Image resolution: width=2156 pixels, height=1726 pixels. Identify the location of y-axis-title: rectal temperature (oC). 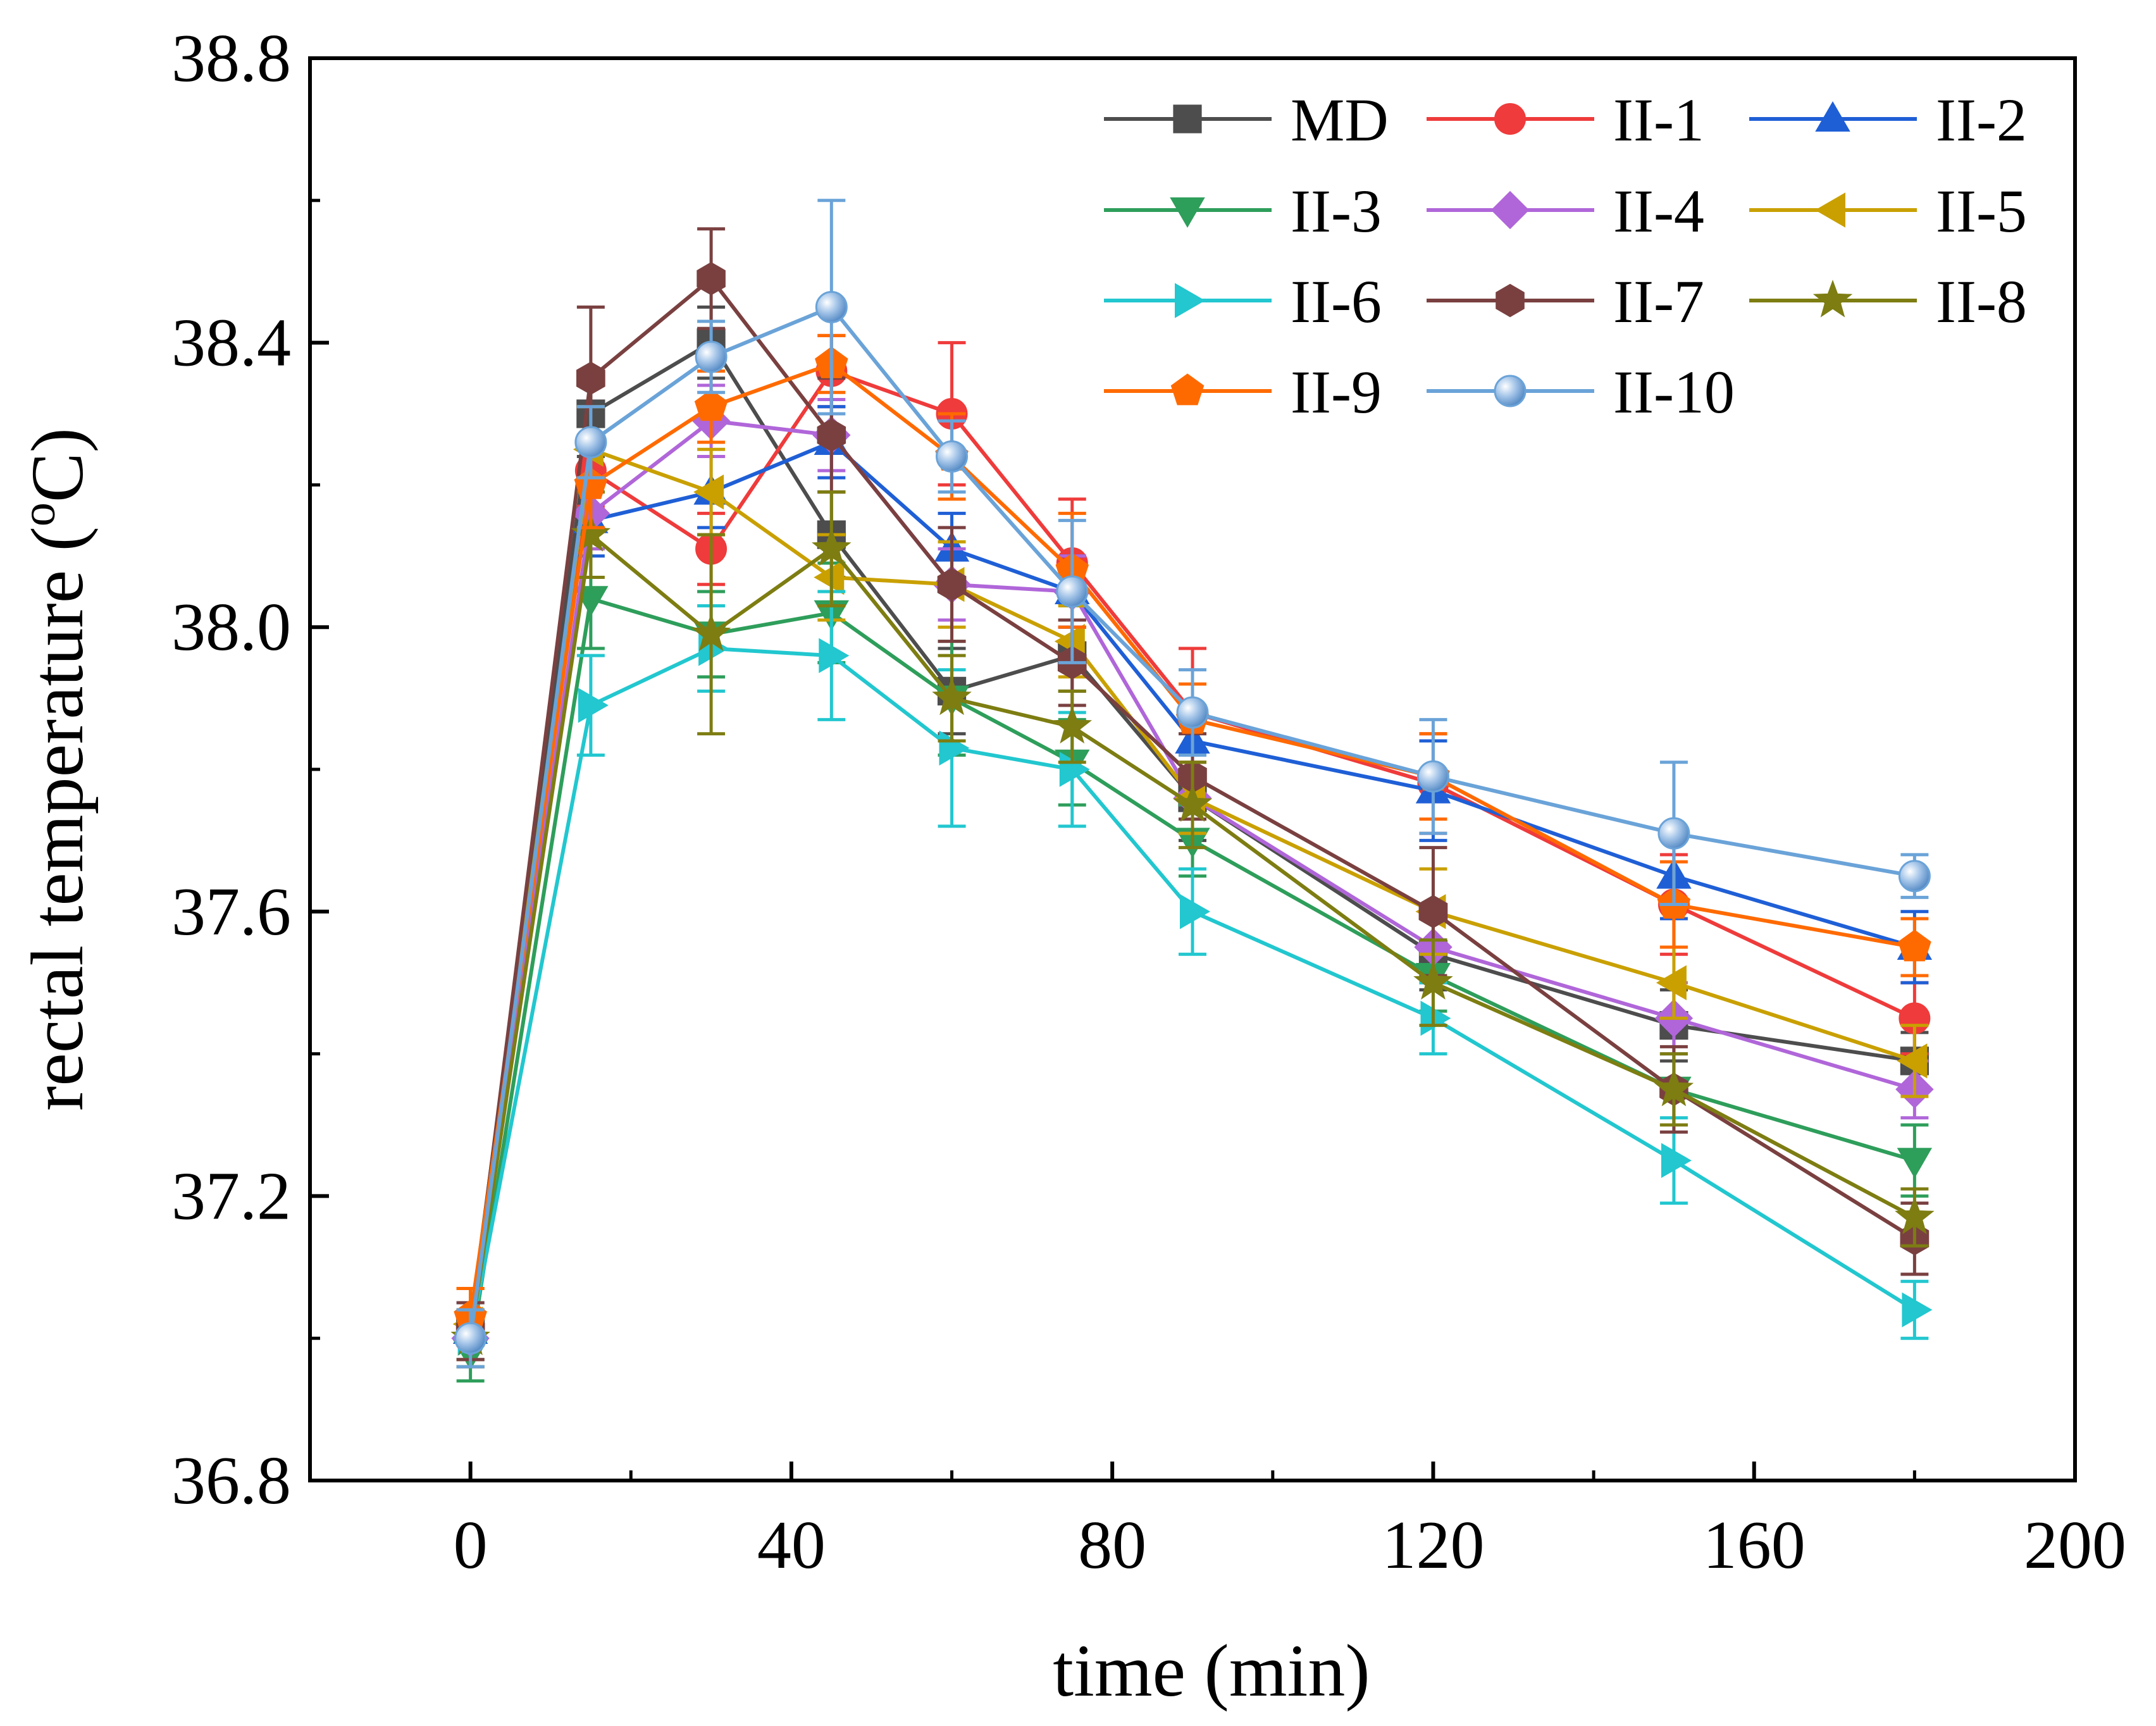
(55, 770).